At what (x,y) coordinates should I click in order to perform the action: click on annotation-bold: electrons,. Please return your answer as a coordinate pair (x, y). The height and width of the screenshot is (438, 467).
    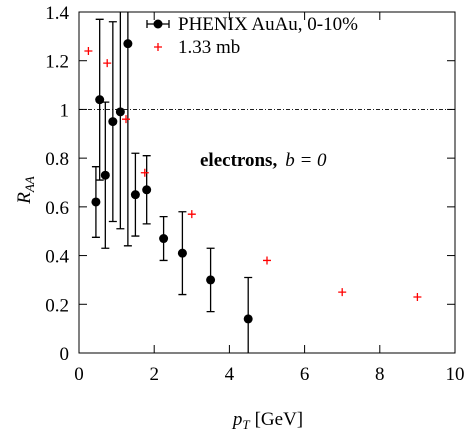
    Looking at the image, I should click on (238, 160).